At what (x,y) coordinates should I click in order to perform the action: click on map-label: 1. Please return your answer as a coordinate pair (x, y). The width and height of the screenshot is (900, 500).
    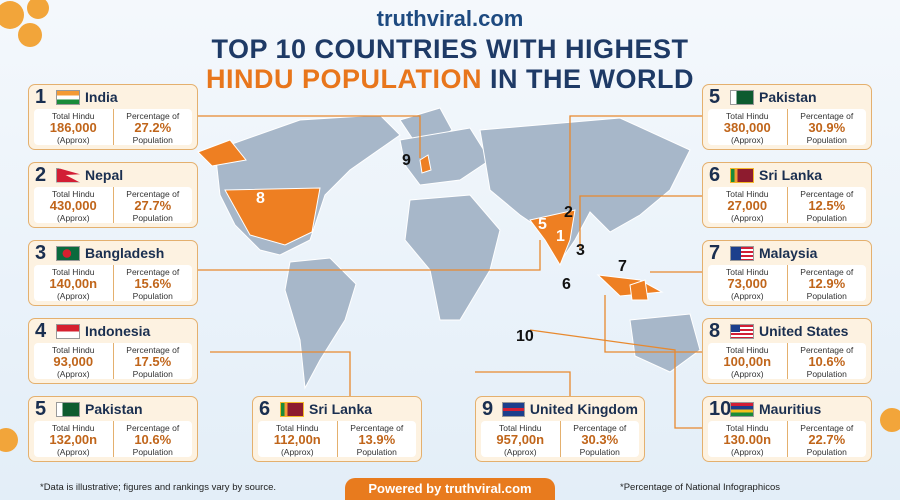
    Looking at the image, I should click on (560, 236).